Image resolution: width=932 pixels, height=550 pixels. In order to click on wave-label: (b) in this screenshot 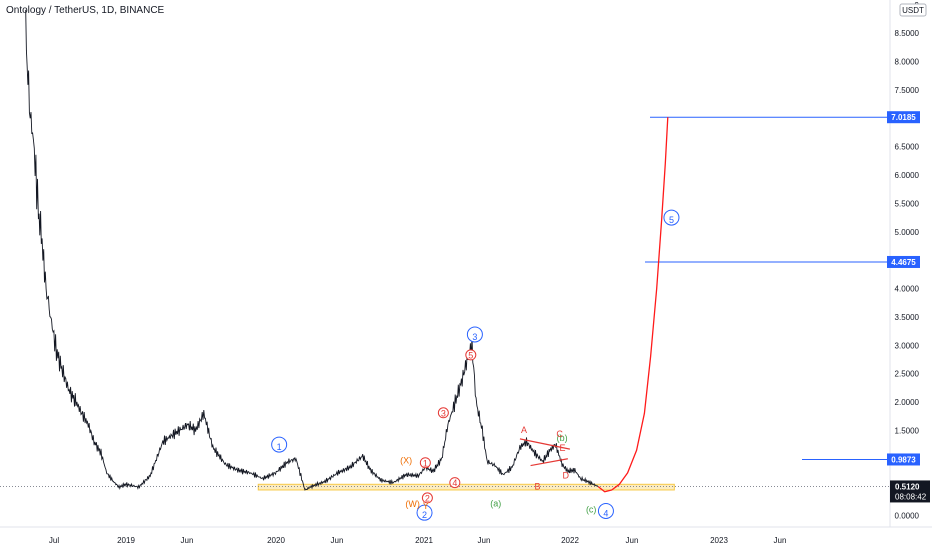, I will do `click(562, 438)`.